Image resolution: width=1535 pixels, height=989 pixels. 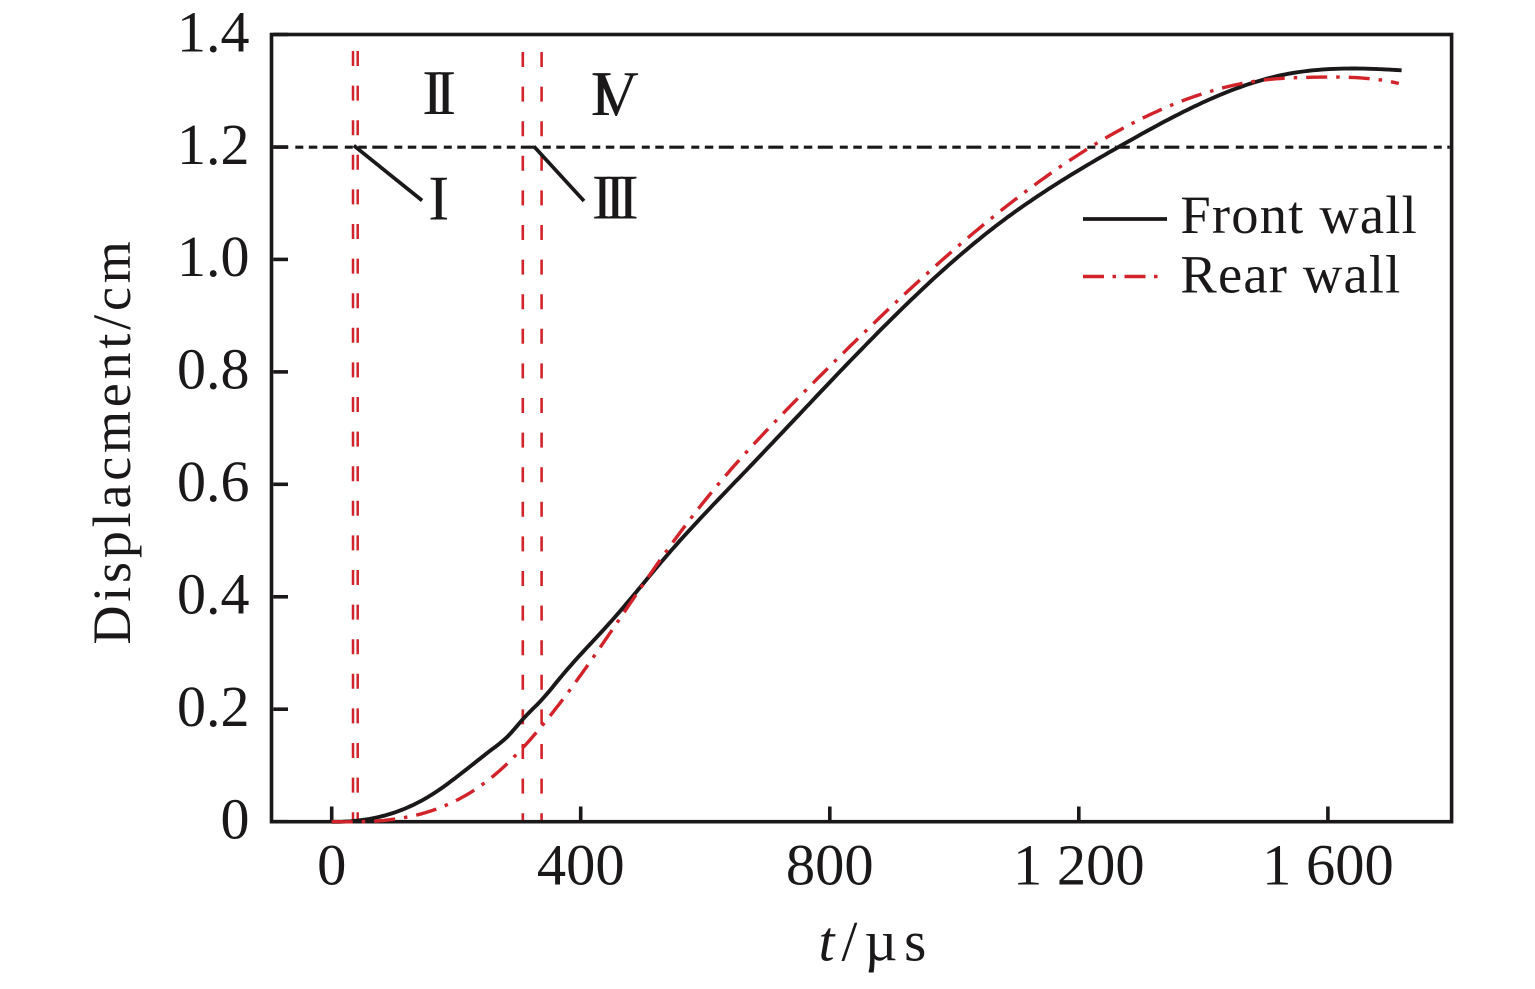 What do you see at coordinates (112, 440) in the screenshot?
I see `svg-text: Displacment/cm` at bounding box center [112, 440].